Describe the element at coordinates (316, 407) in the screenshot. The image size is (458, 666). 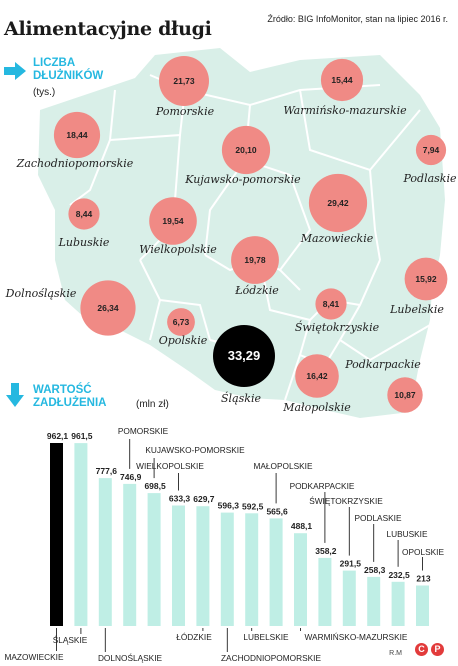
I see `region-label-malopolskie: Małopolskie` at that location.